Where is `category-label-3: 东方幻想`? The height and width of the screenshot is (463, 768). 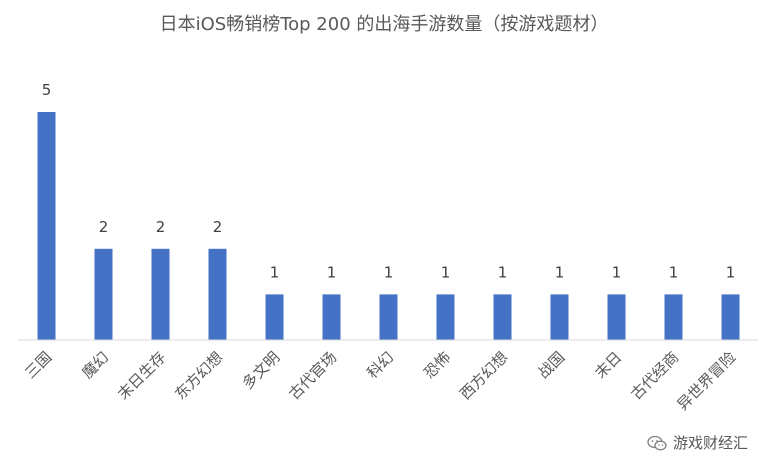 category-label-3: 东方幻想 is located at coordinates (198, 375).